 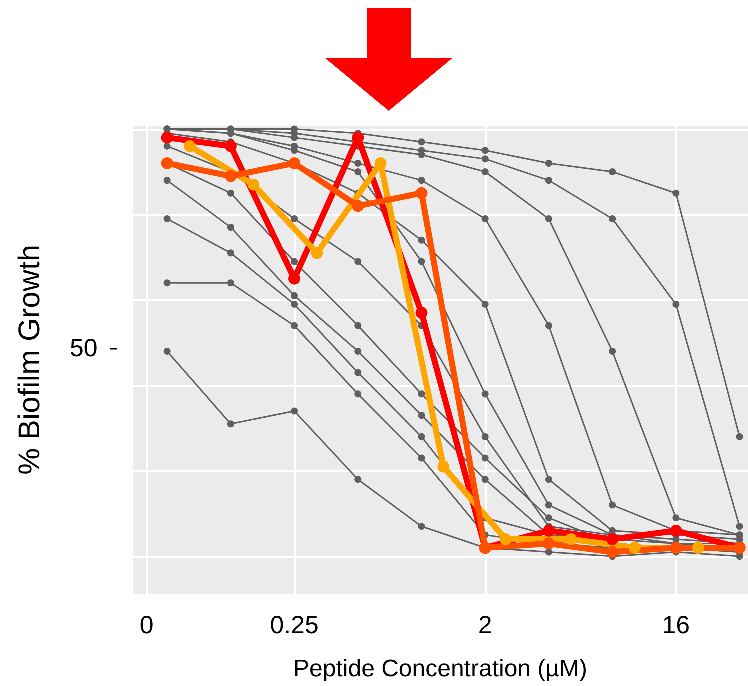 I want to click on y-axis-title: % Biofilm Growth, so click(x=30, y=360).